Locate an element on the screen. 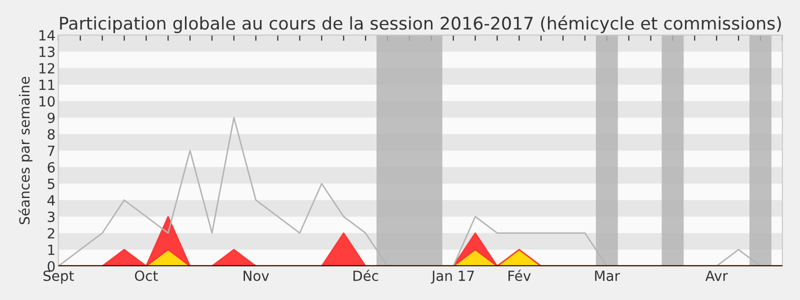 Image resolution: width=800 pixels, height=300 pixels. y-tick-label: 0 is located at coordinates (51, 266).